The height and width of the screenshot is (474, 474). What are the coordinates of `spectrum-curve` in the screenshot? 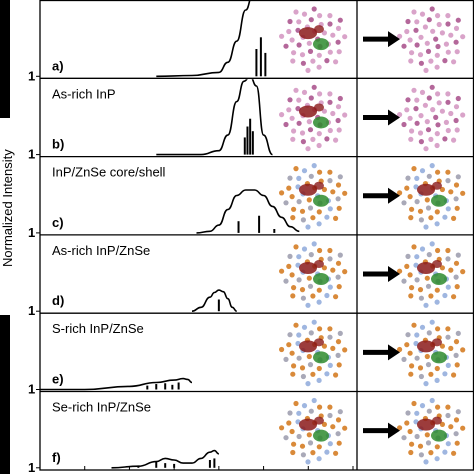 It's located at (116, 384).